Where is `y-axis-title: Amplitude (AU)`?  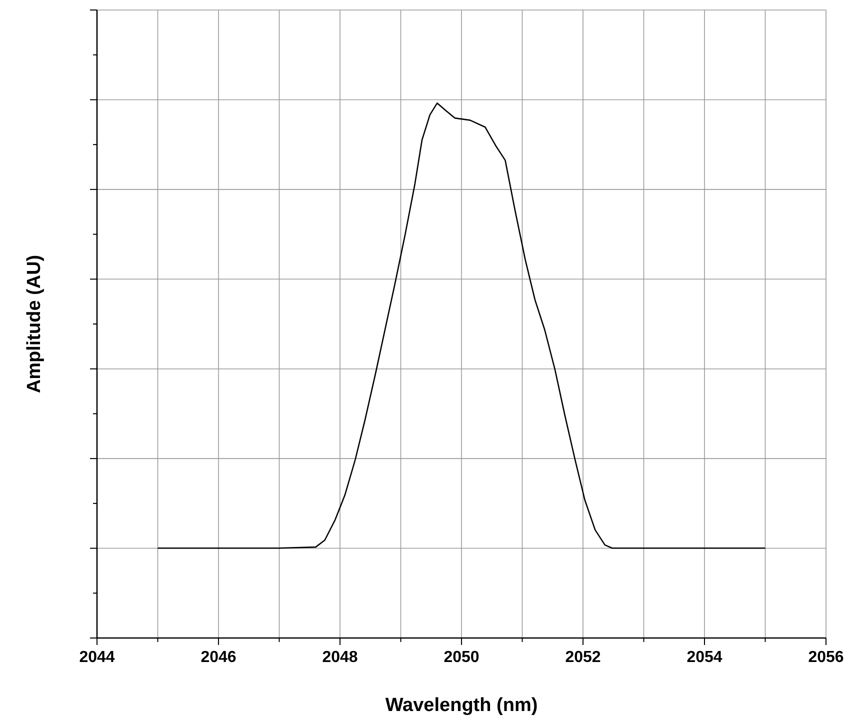 y-axis-title: Amplitude (AU) is located at coordinates (34, 324).